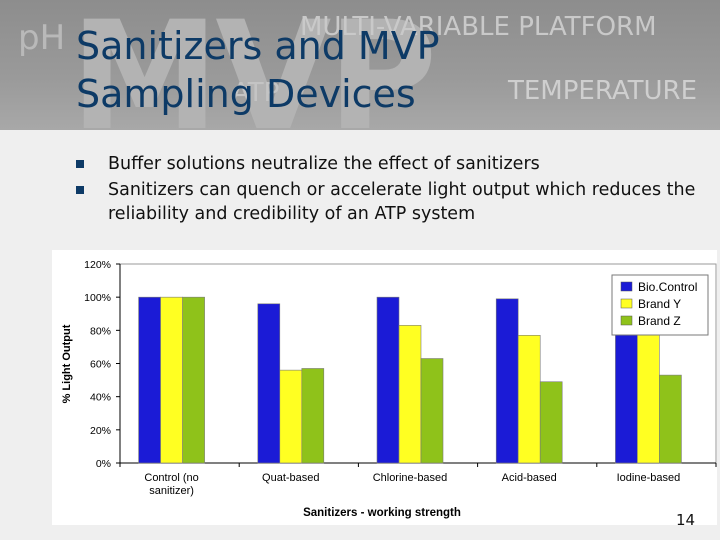 This screenshot has height=540, width=720. I want to click on legend-label-3: Brand Z, so click(659, 321).